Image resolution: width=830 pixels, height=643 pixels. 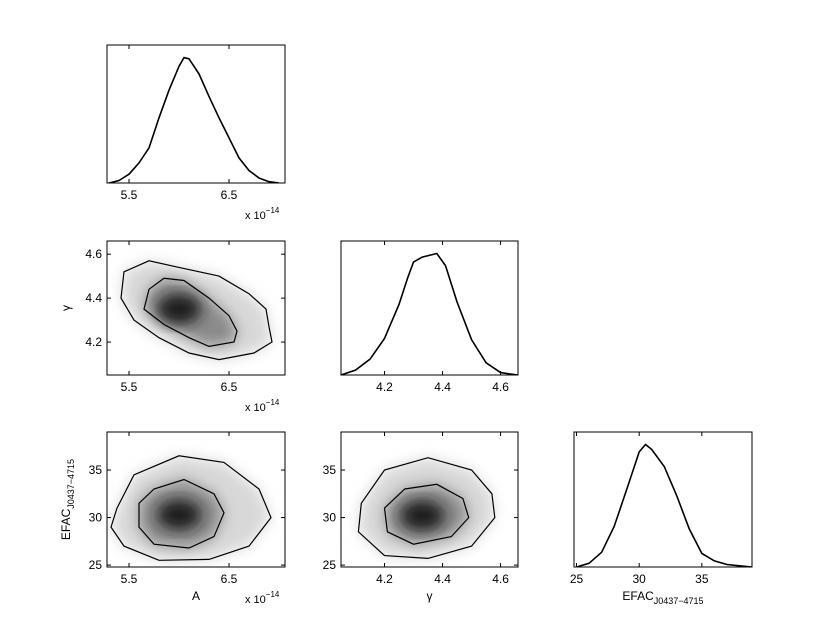 I want to click on panel-gamma-vs-EFAC: 25 30 35 4.2 4.4 4.6 γ, so click(x=421, y=517).